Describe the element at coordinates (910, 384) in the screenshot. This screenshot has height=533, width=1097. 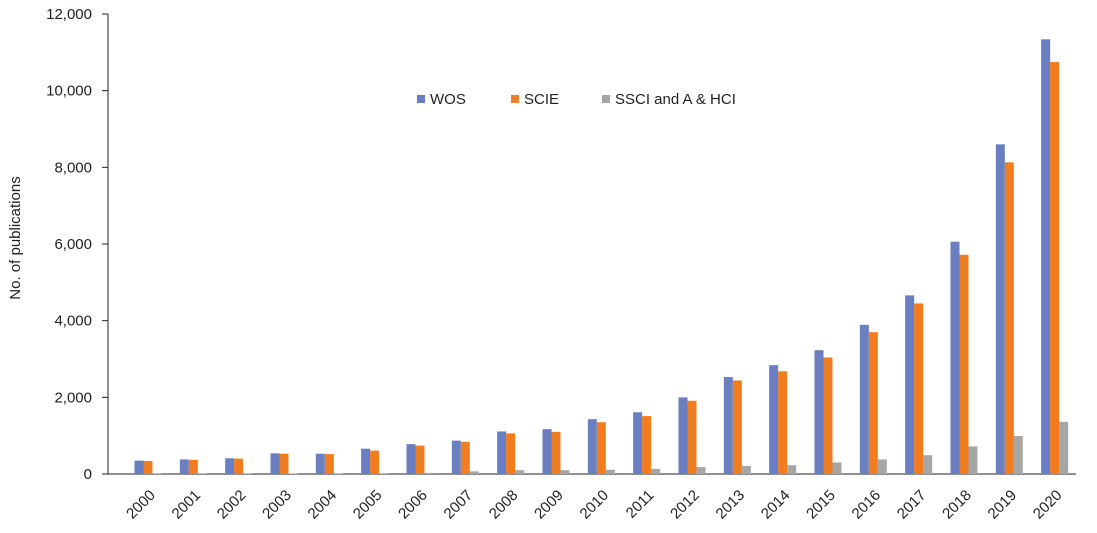
I see `bar-wos-2017` at that location.